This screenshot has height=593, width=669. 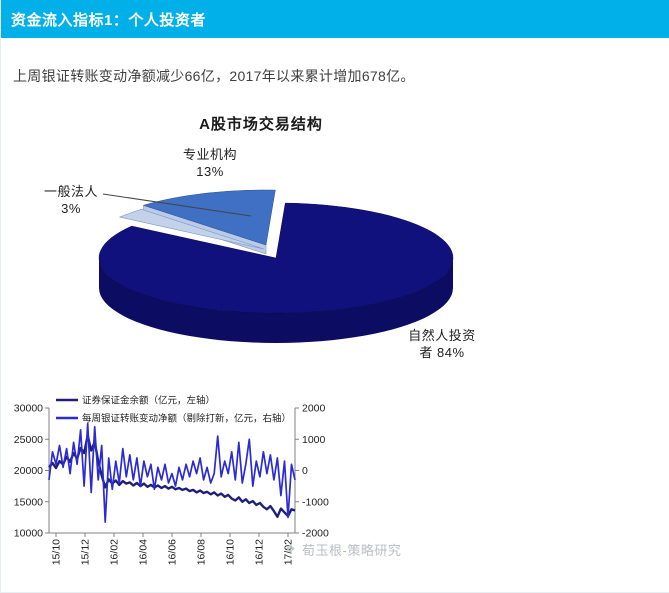 I want to click on svg-text: -2000, so click(x=315, y=534).